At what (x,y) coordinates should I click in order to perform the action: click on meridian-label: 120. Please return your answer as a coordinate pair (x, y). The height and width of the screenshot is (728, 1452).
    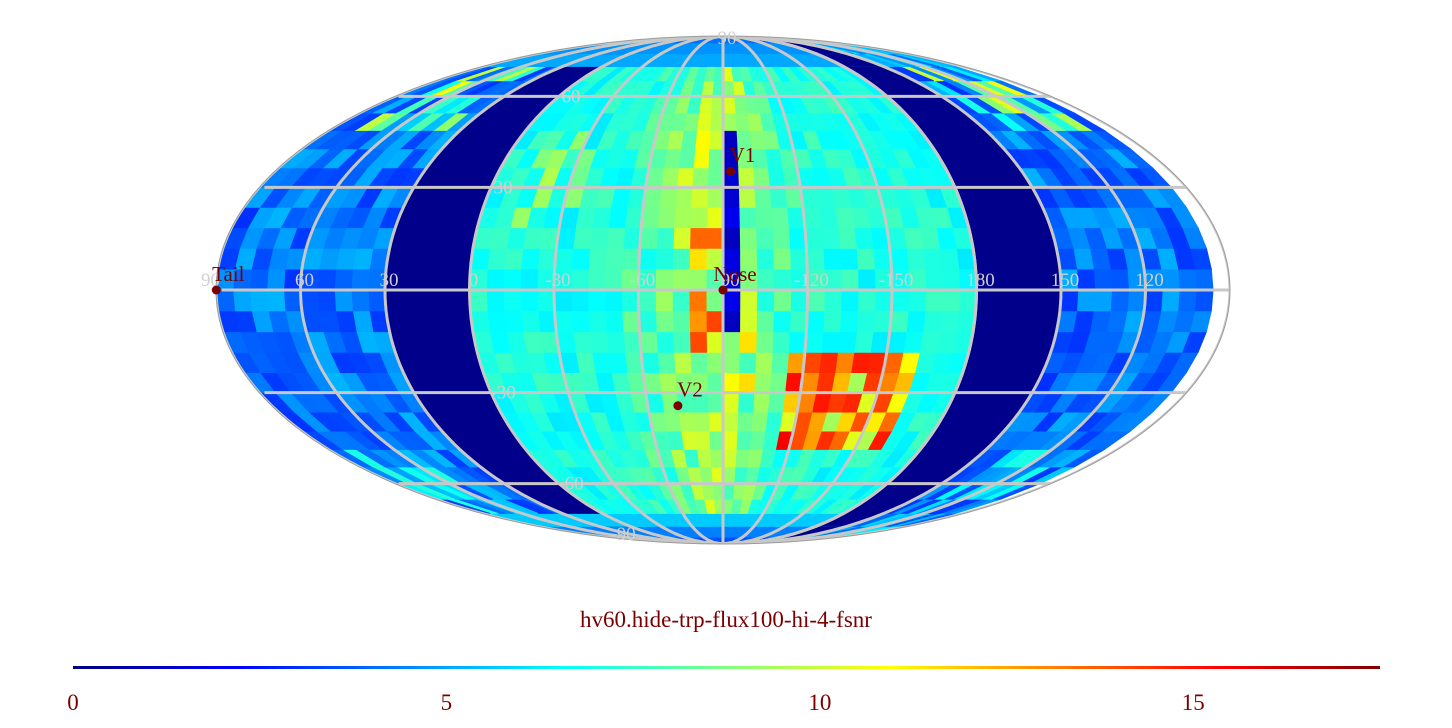
    Looking at the image, I should click on (1149, 280).